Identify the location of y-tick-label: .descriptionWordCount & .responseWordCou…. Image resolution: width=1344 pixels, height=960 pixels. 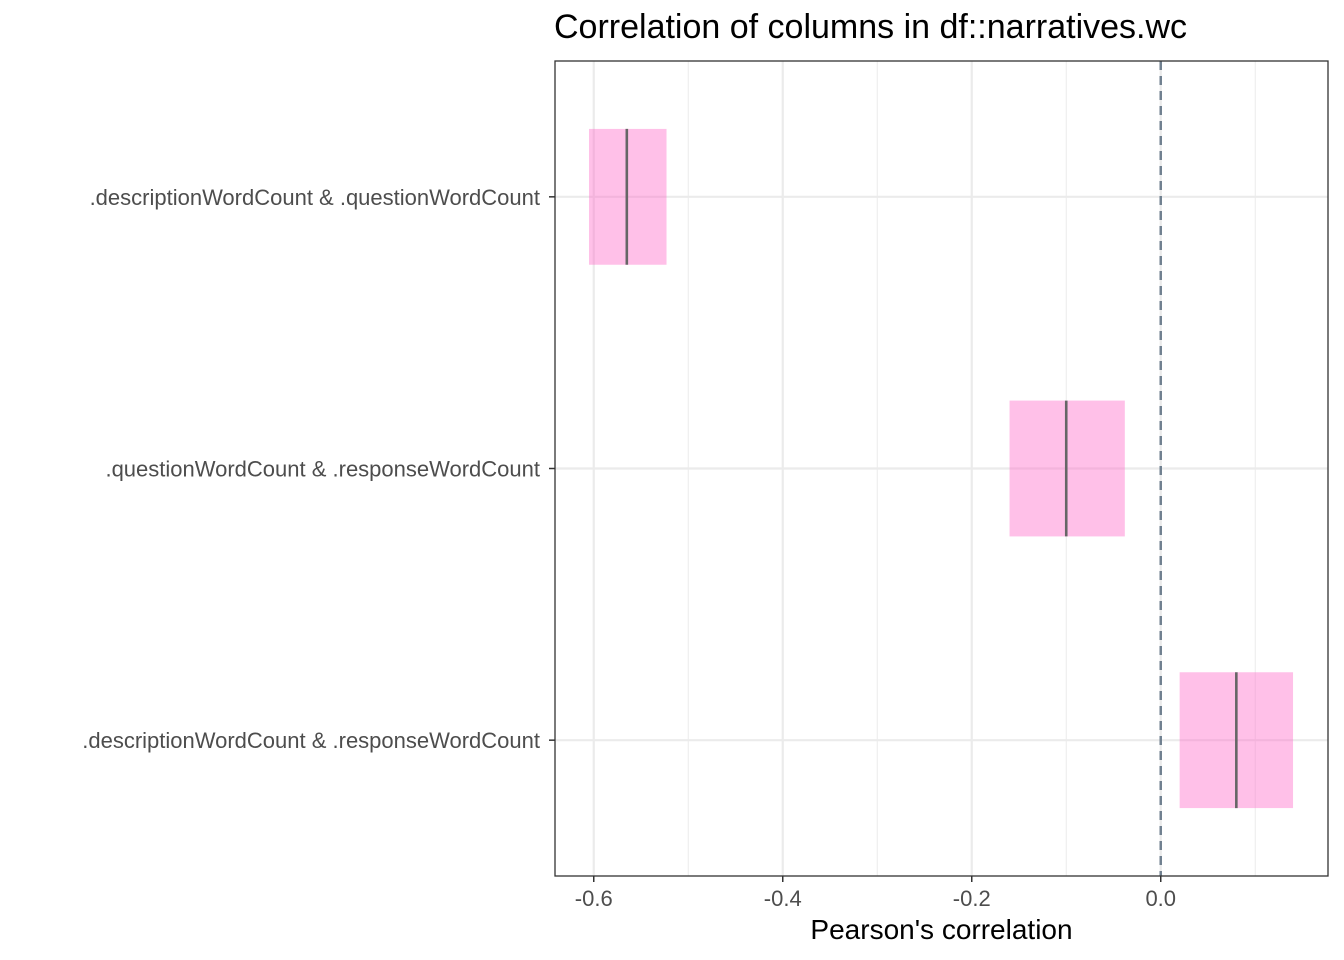
(311, 740).